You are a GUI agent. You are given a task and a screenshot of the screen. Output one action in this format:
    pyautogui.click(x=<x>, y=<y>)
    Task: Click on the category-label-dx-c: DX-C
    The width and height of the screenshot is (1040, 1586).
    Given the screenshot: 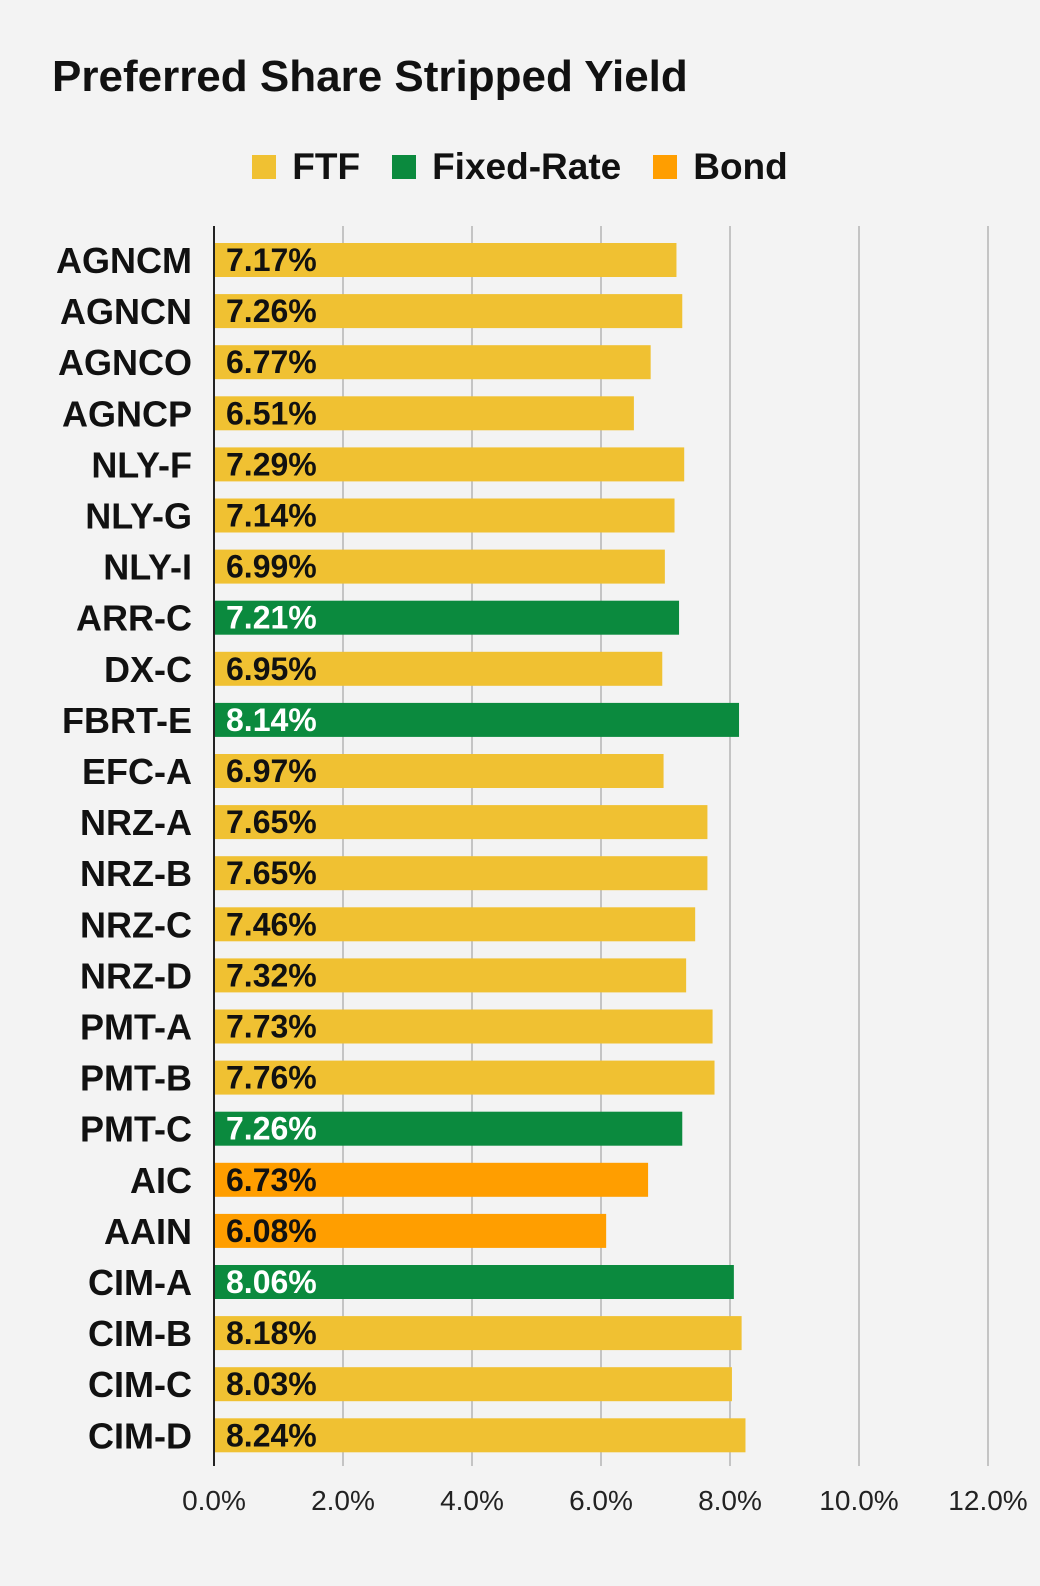 What is the action you would take?
    pyautogui.click(x=148, y=669)
    